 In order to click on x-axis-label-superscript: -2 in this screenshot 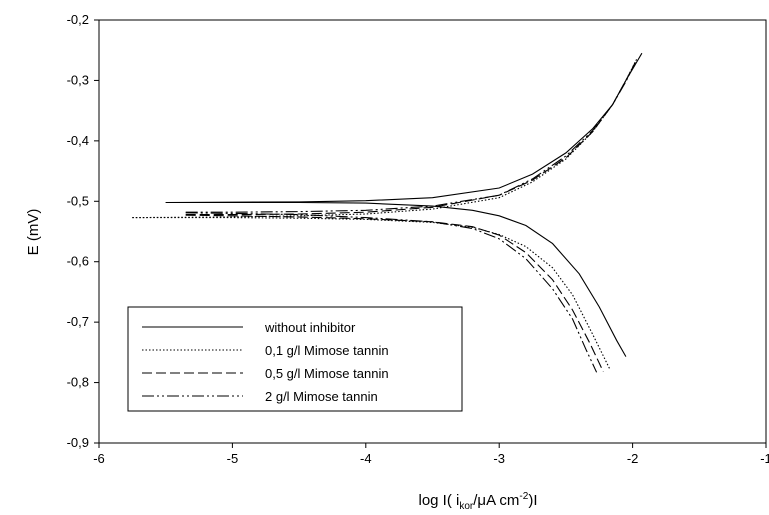, I will do `click(523, 496)`.